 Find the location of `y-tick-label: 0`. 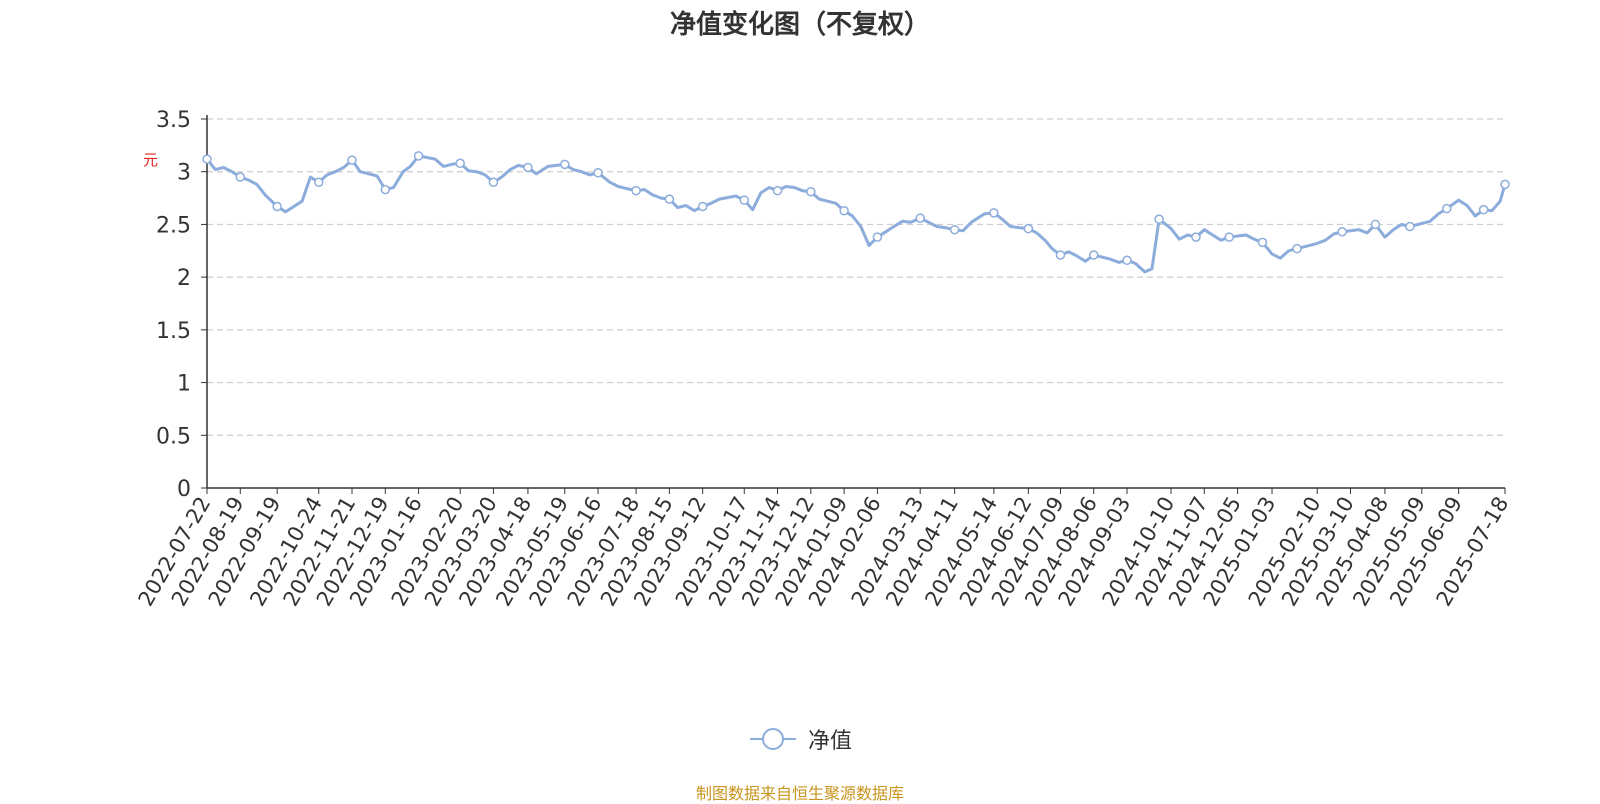

y-tick-label: 0 is located at coordinates (184, 489).